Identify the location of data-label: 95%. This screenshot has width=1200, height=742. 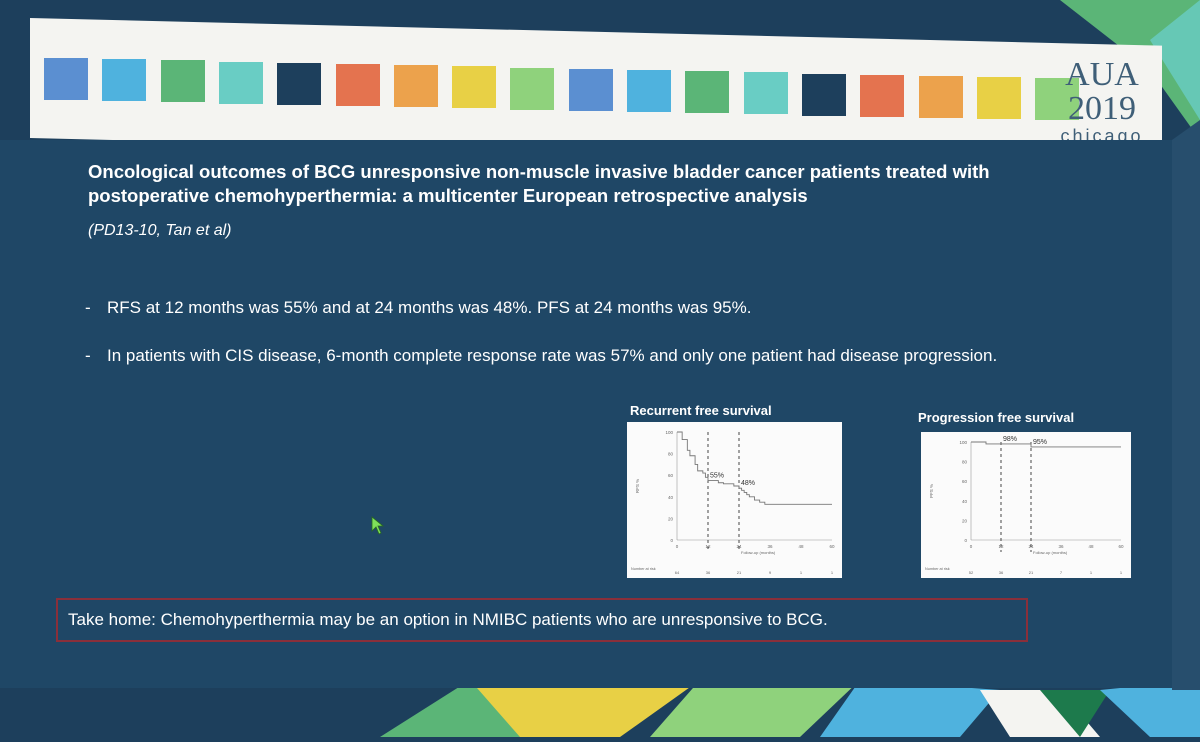
(1040, 442).